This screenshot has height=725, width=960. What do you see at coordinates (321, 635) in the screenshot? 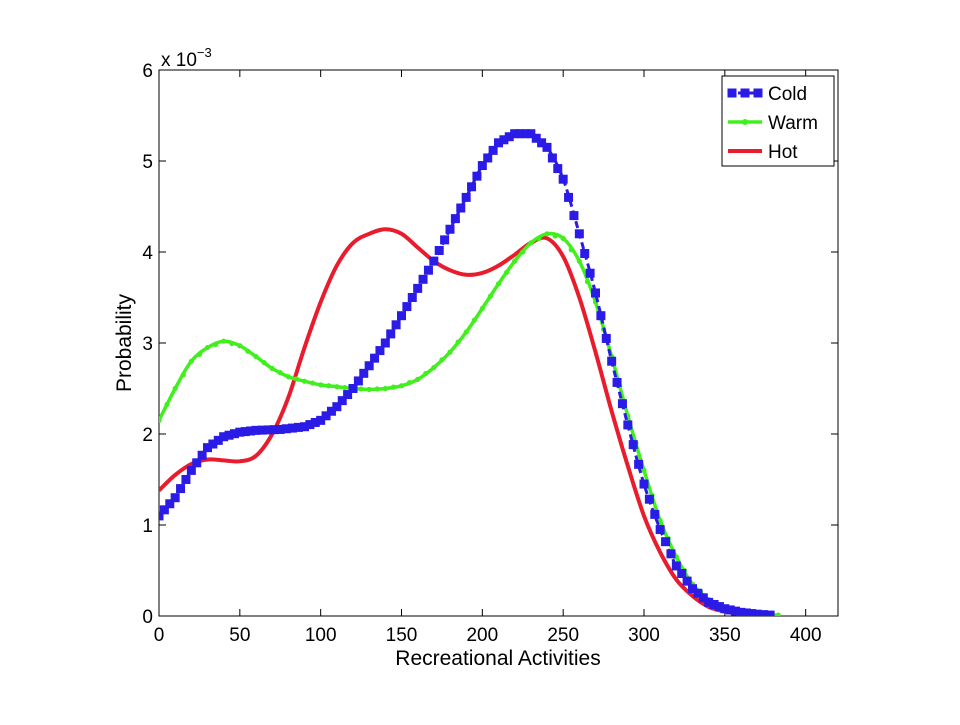
I see `x-tick-label: 100` at bounding box center [321, 635].